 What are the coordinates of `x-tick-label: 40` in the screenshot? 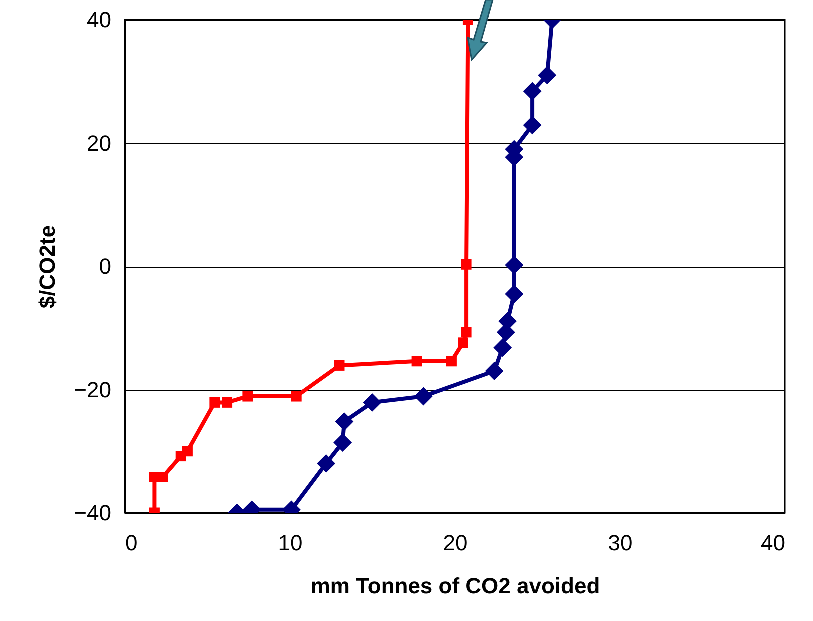 It's located at (773, 543).